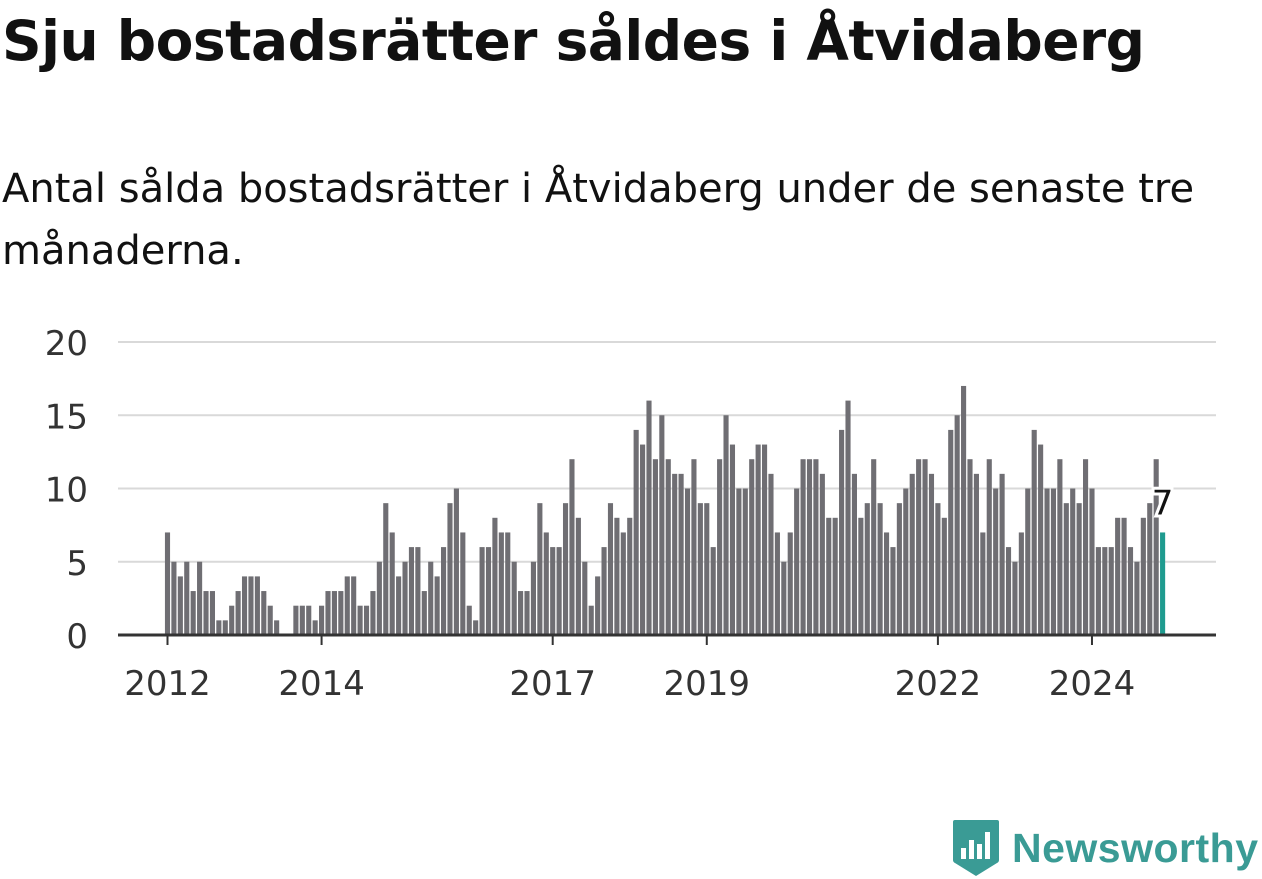 The width and height of the screenshot is (1262, 879). What do you see at coordinates (167, 684) in the screenshot?
I see `x-tick-label: 2012` at bounding box center [167, 684].